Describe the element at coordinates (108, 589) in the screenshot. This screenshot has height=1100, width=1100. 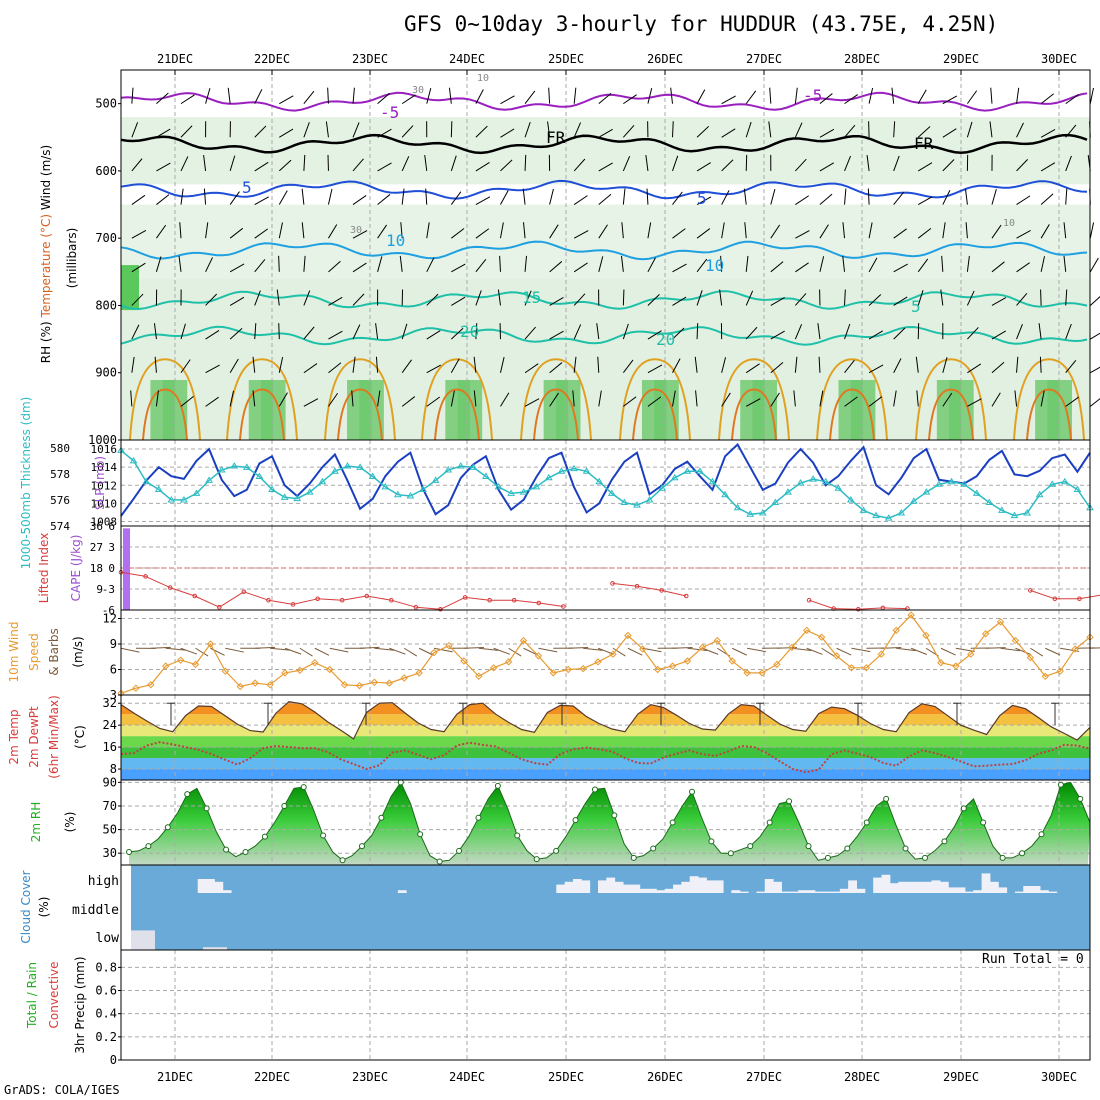
I see `lifted-index-tick-label: -3` at that location.